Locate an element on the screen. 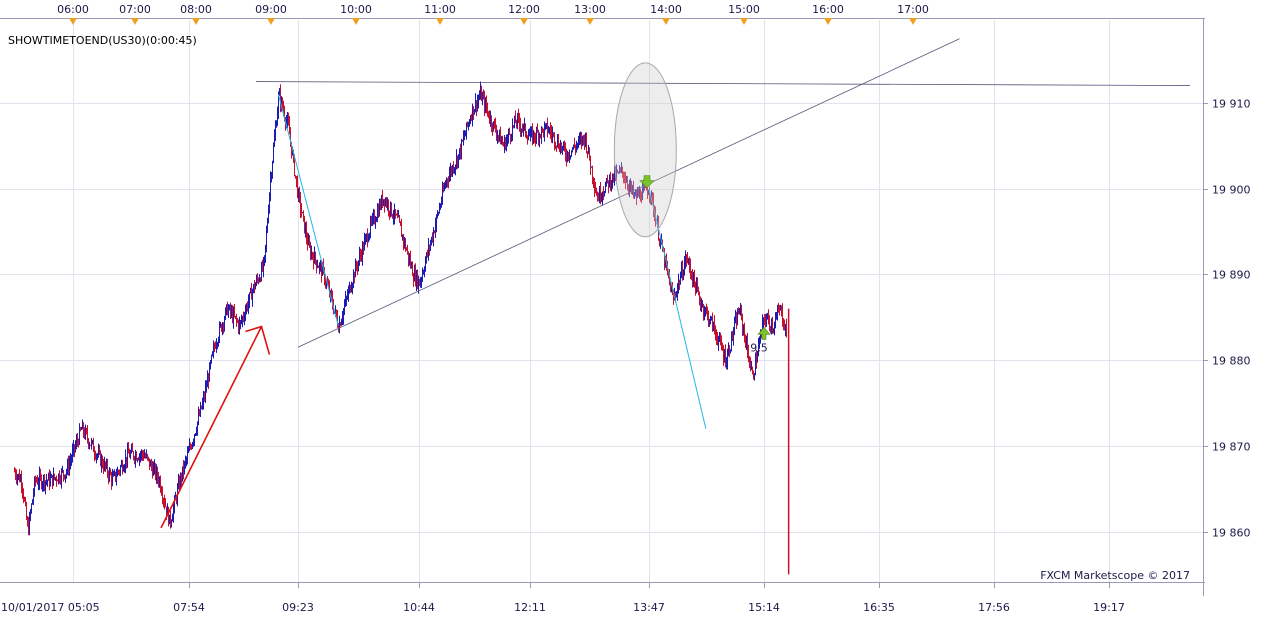 Image resolution: width=1263 pixels, height=620 pixels. cyan-line is located at coordinates (308, 210).